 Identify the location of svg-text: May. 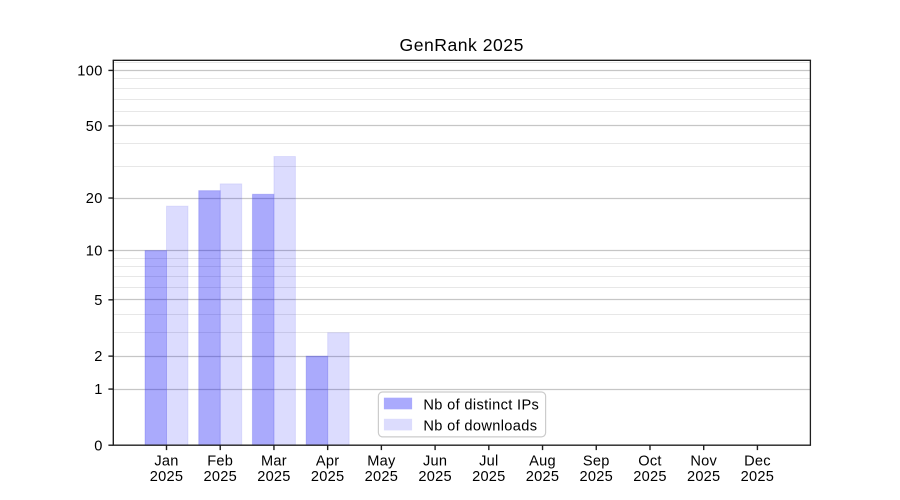
(381, 462).